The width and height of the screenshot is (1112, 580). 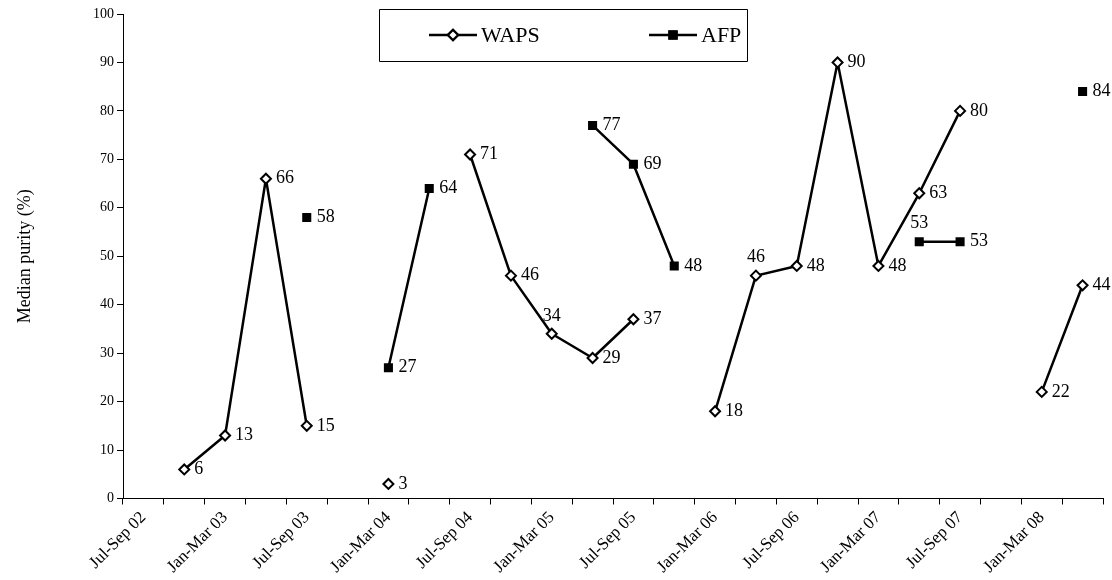 I want to click on data-label: 34, so click(x=551, y=314).